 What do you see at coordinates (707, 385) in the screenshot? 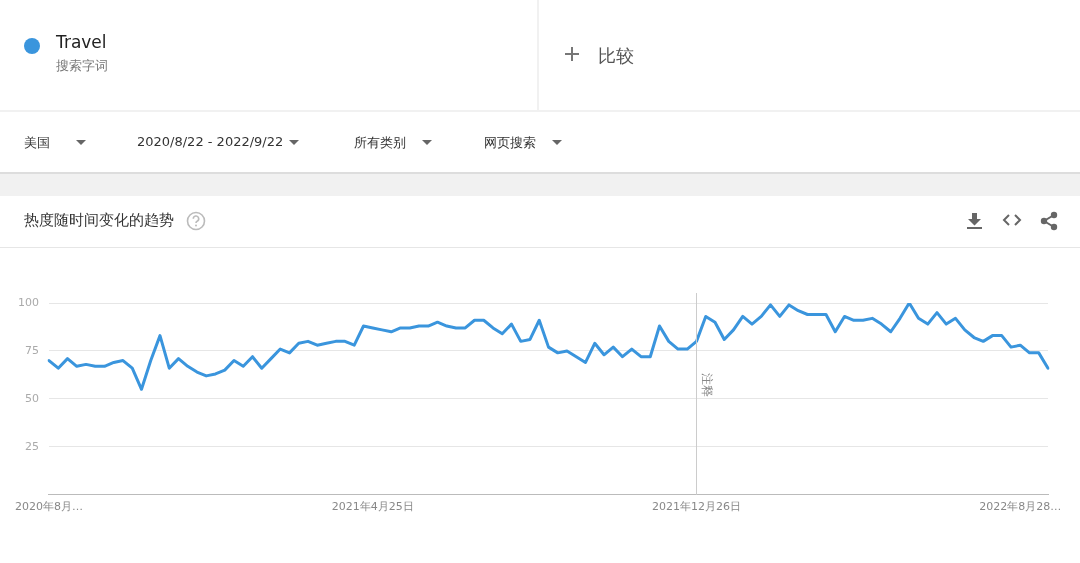
I see `ref-line-label: 注释` at bounding box center [707, 385].